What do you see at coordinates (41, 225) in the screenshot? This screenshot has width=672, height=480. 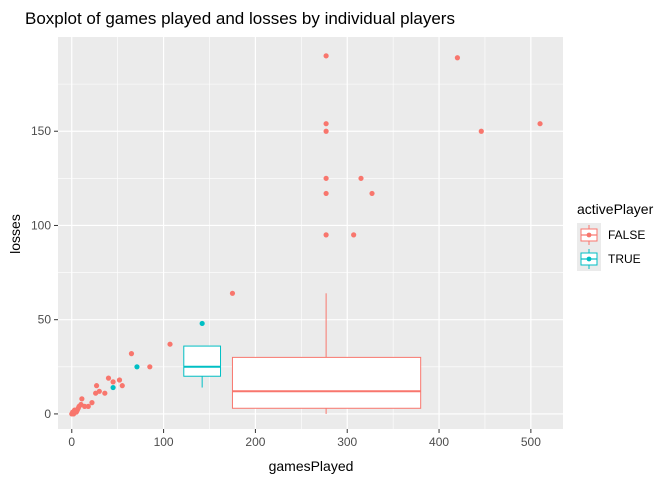 I see `y-tick-label: 100` at bounding box center [41, 225].